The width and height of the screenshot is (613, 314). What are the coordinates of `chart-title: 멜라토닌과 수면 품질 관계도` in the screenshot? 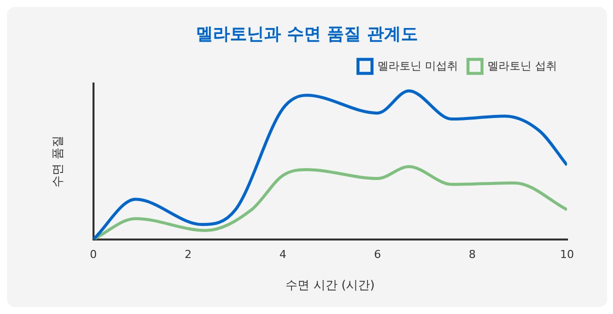 It's located at (307, 34).